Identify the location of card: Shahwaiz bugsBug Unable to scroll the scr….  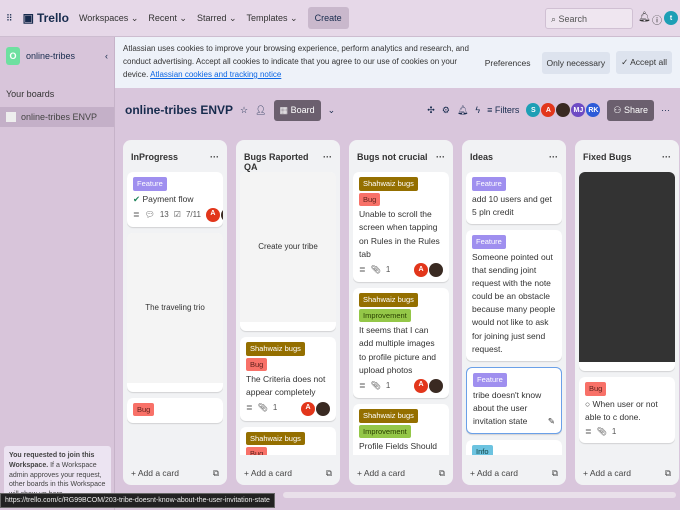
(401, 227).